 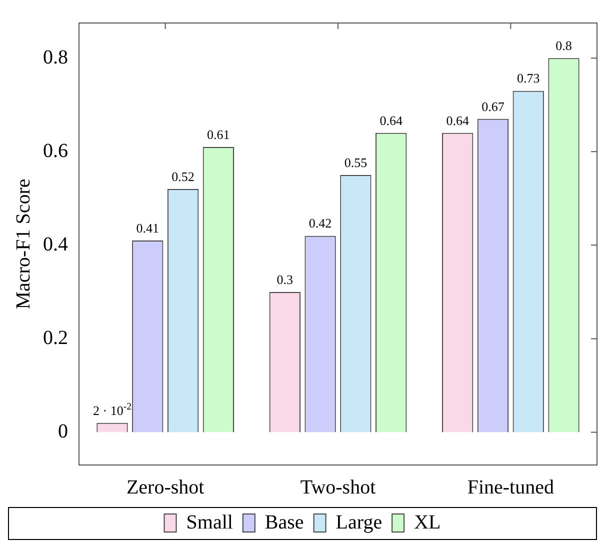 What do you see at coordinates (165, 487) in the screenshot?
I see `x-tick-label: Zero-shot` at bounding box center [165, 487].